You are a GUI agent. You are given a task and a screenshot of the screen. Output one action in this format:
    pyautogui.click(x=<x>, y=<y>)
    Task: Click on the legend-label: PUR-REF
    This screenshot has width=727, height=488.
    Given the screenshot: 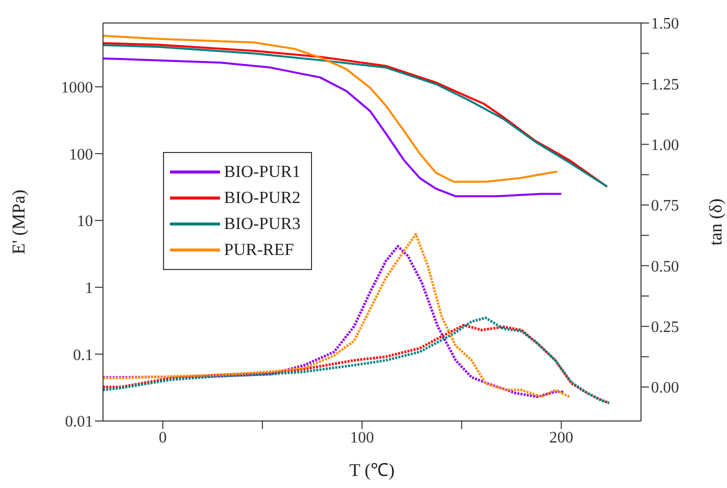 What is the action you would take?
    pyautogui.click(x=259, y=250)
    